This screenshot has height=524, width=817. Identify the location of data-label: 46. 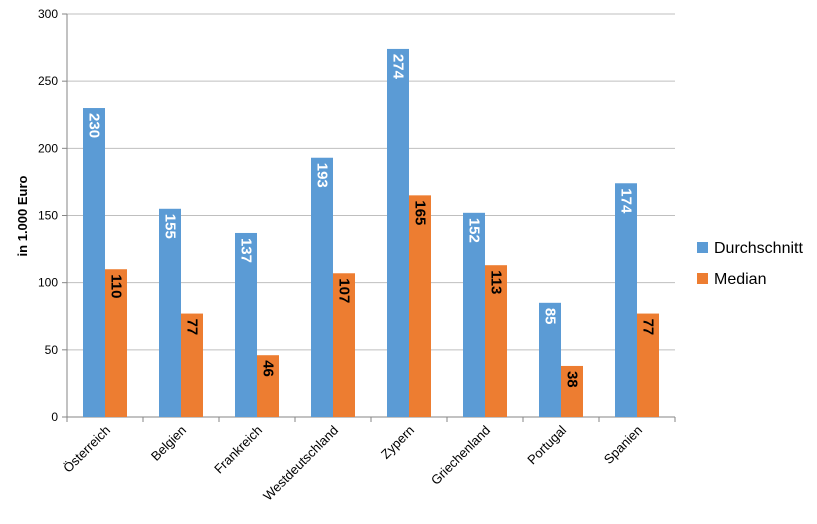
(268, 368).